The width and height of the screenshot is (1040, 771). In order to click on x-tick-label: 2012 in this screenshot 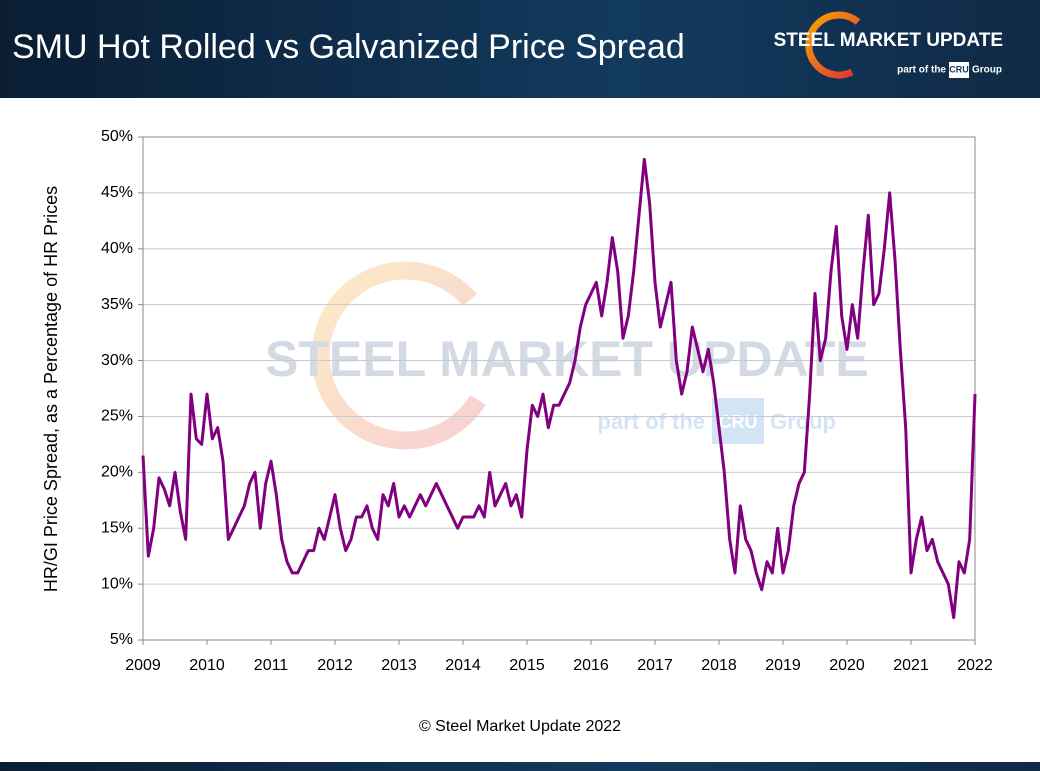, I will do `click(335, 665)`.